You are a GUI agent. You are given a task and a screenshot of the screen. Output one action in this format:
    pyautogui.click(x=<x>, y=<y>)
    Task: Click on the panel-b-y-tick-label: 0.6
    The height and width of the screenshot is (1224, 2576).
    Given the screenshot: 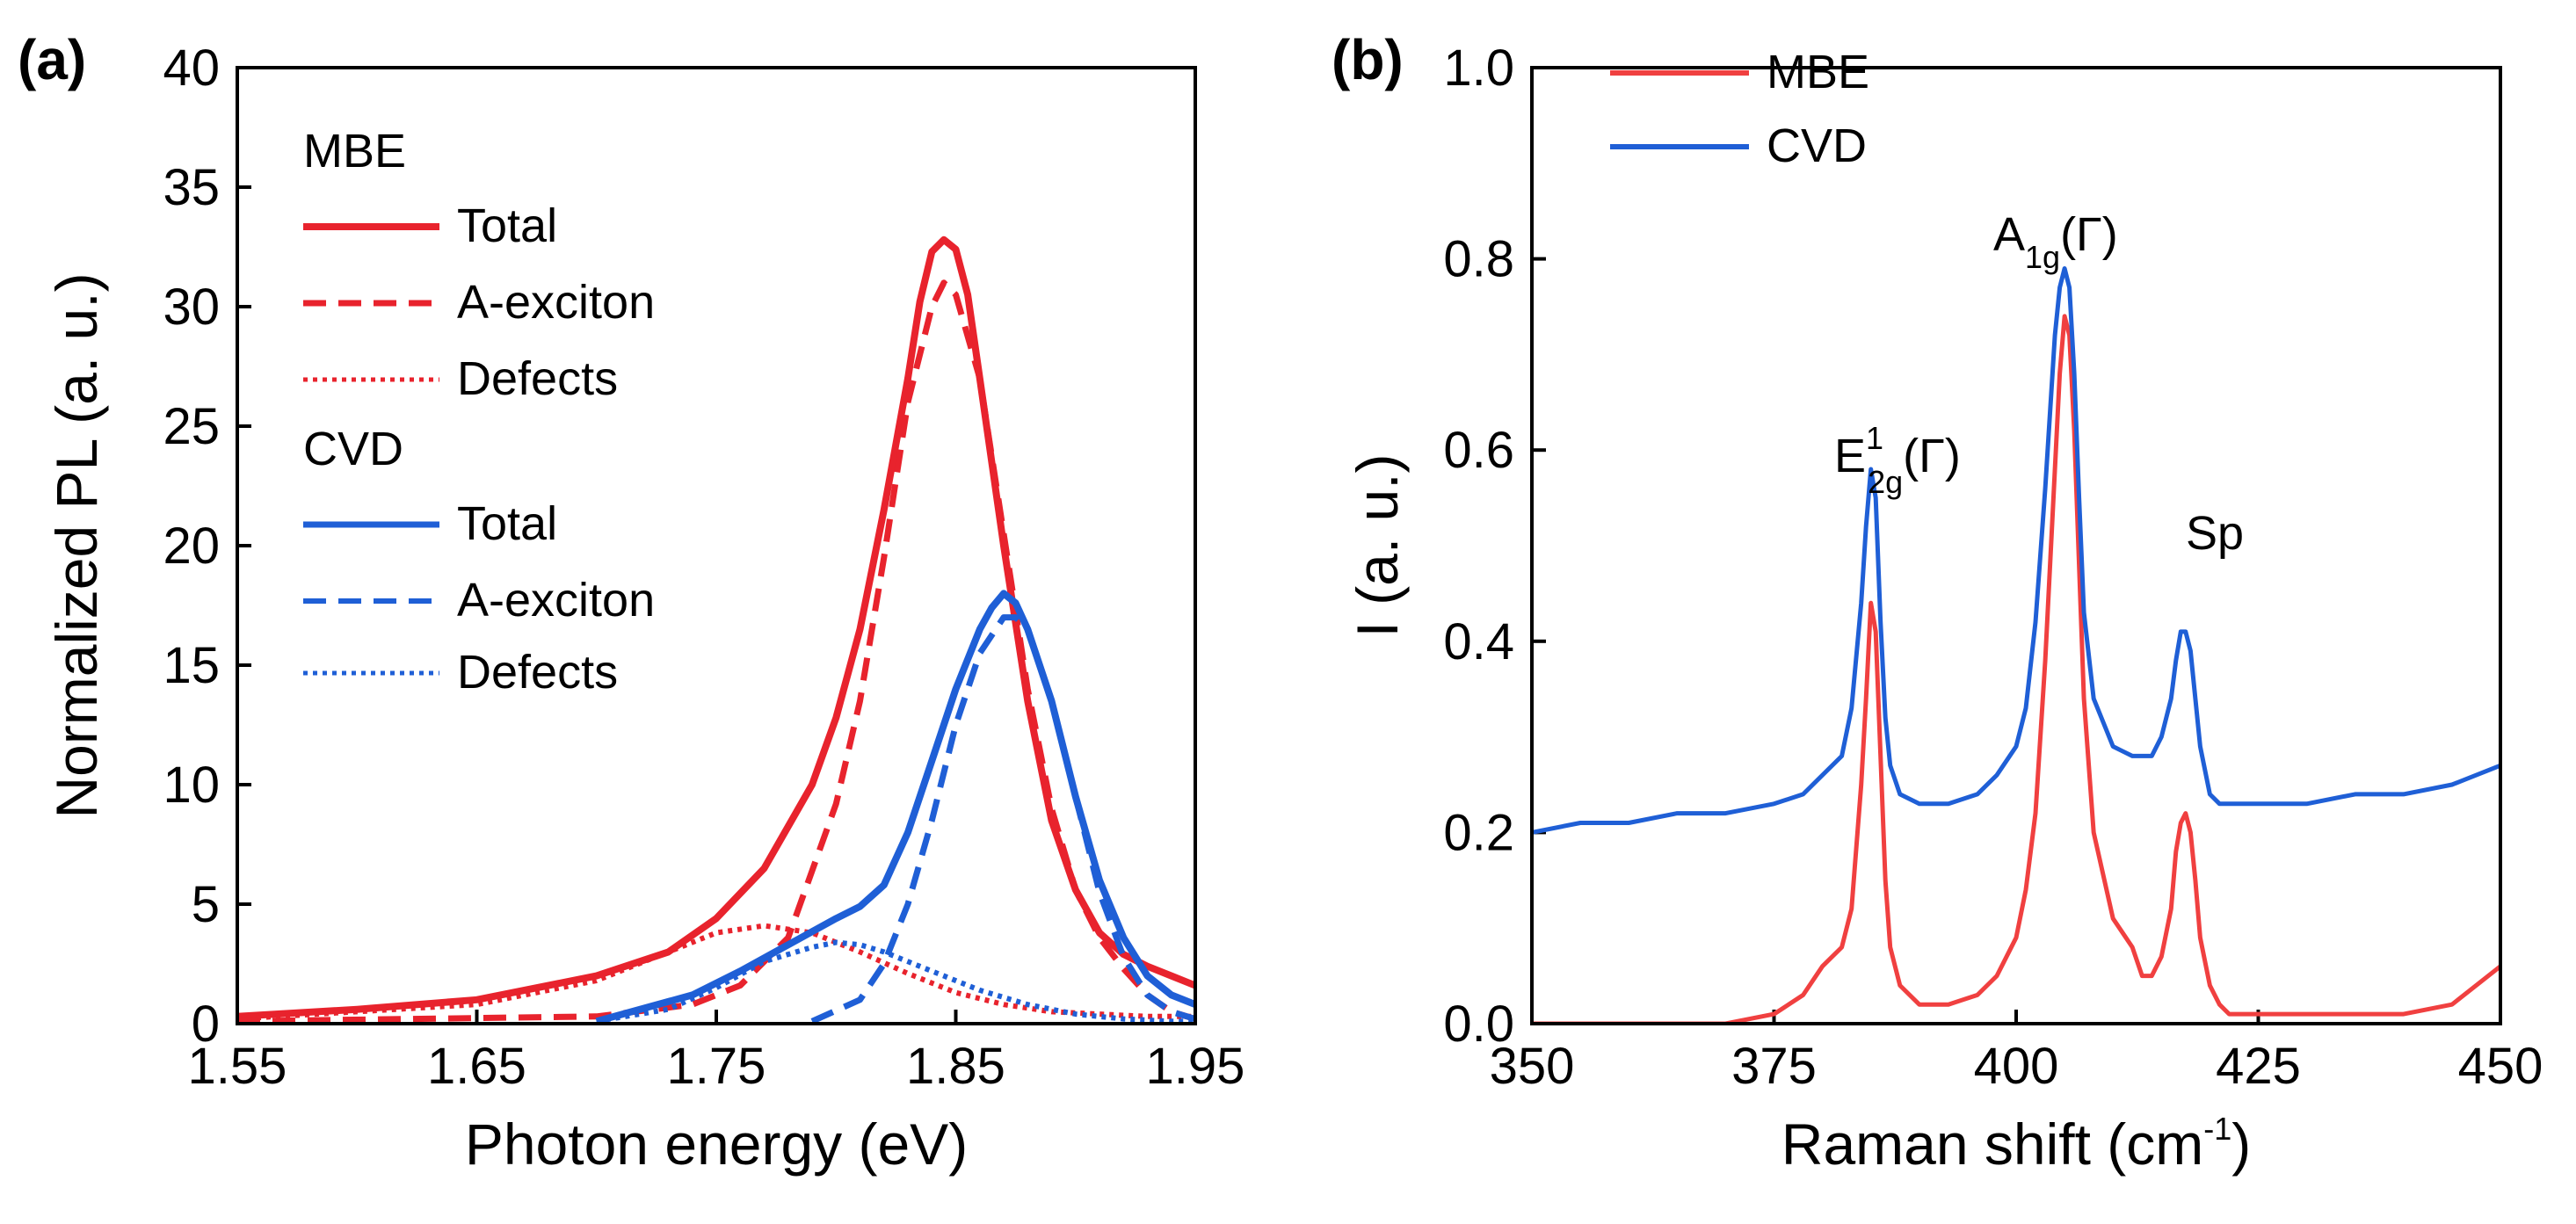 What is the action you would take?
    pyautogui.click(x=1478, y=450)
    